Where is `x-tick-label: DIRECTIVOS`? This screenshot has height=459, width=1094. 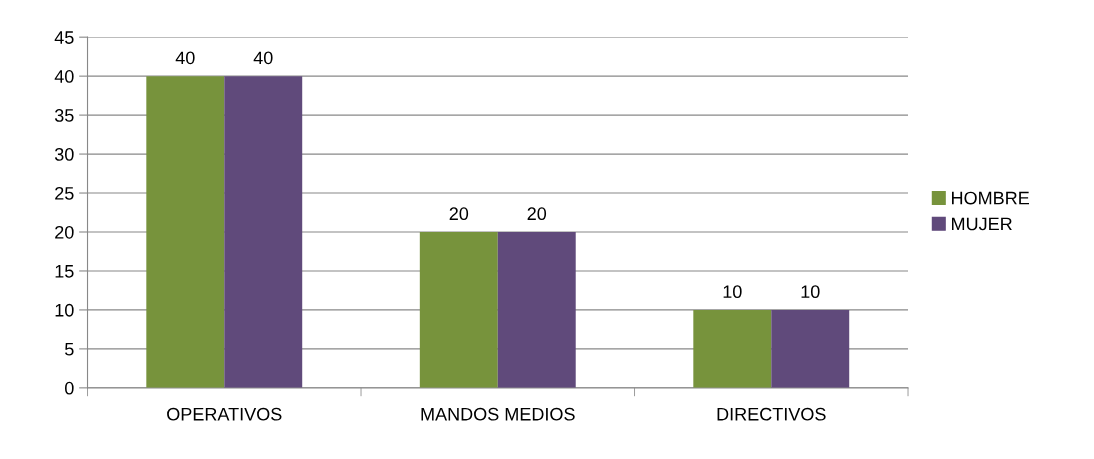 x-tick-label: DIRECTIVOS is located at coordinates (771, 414).